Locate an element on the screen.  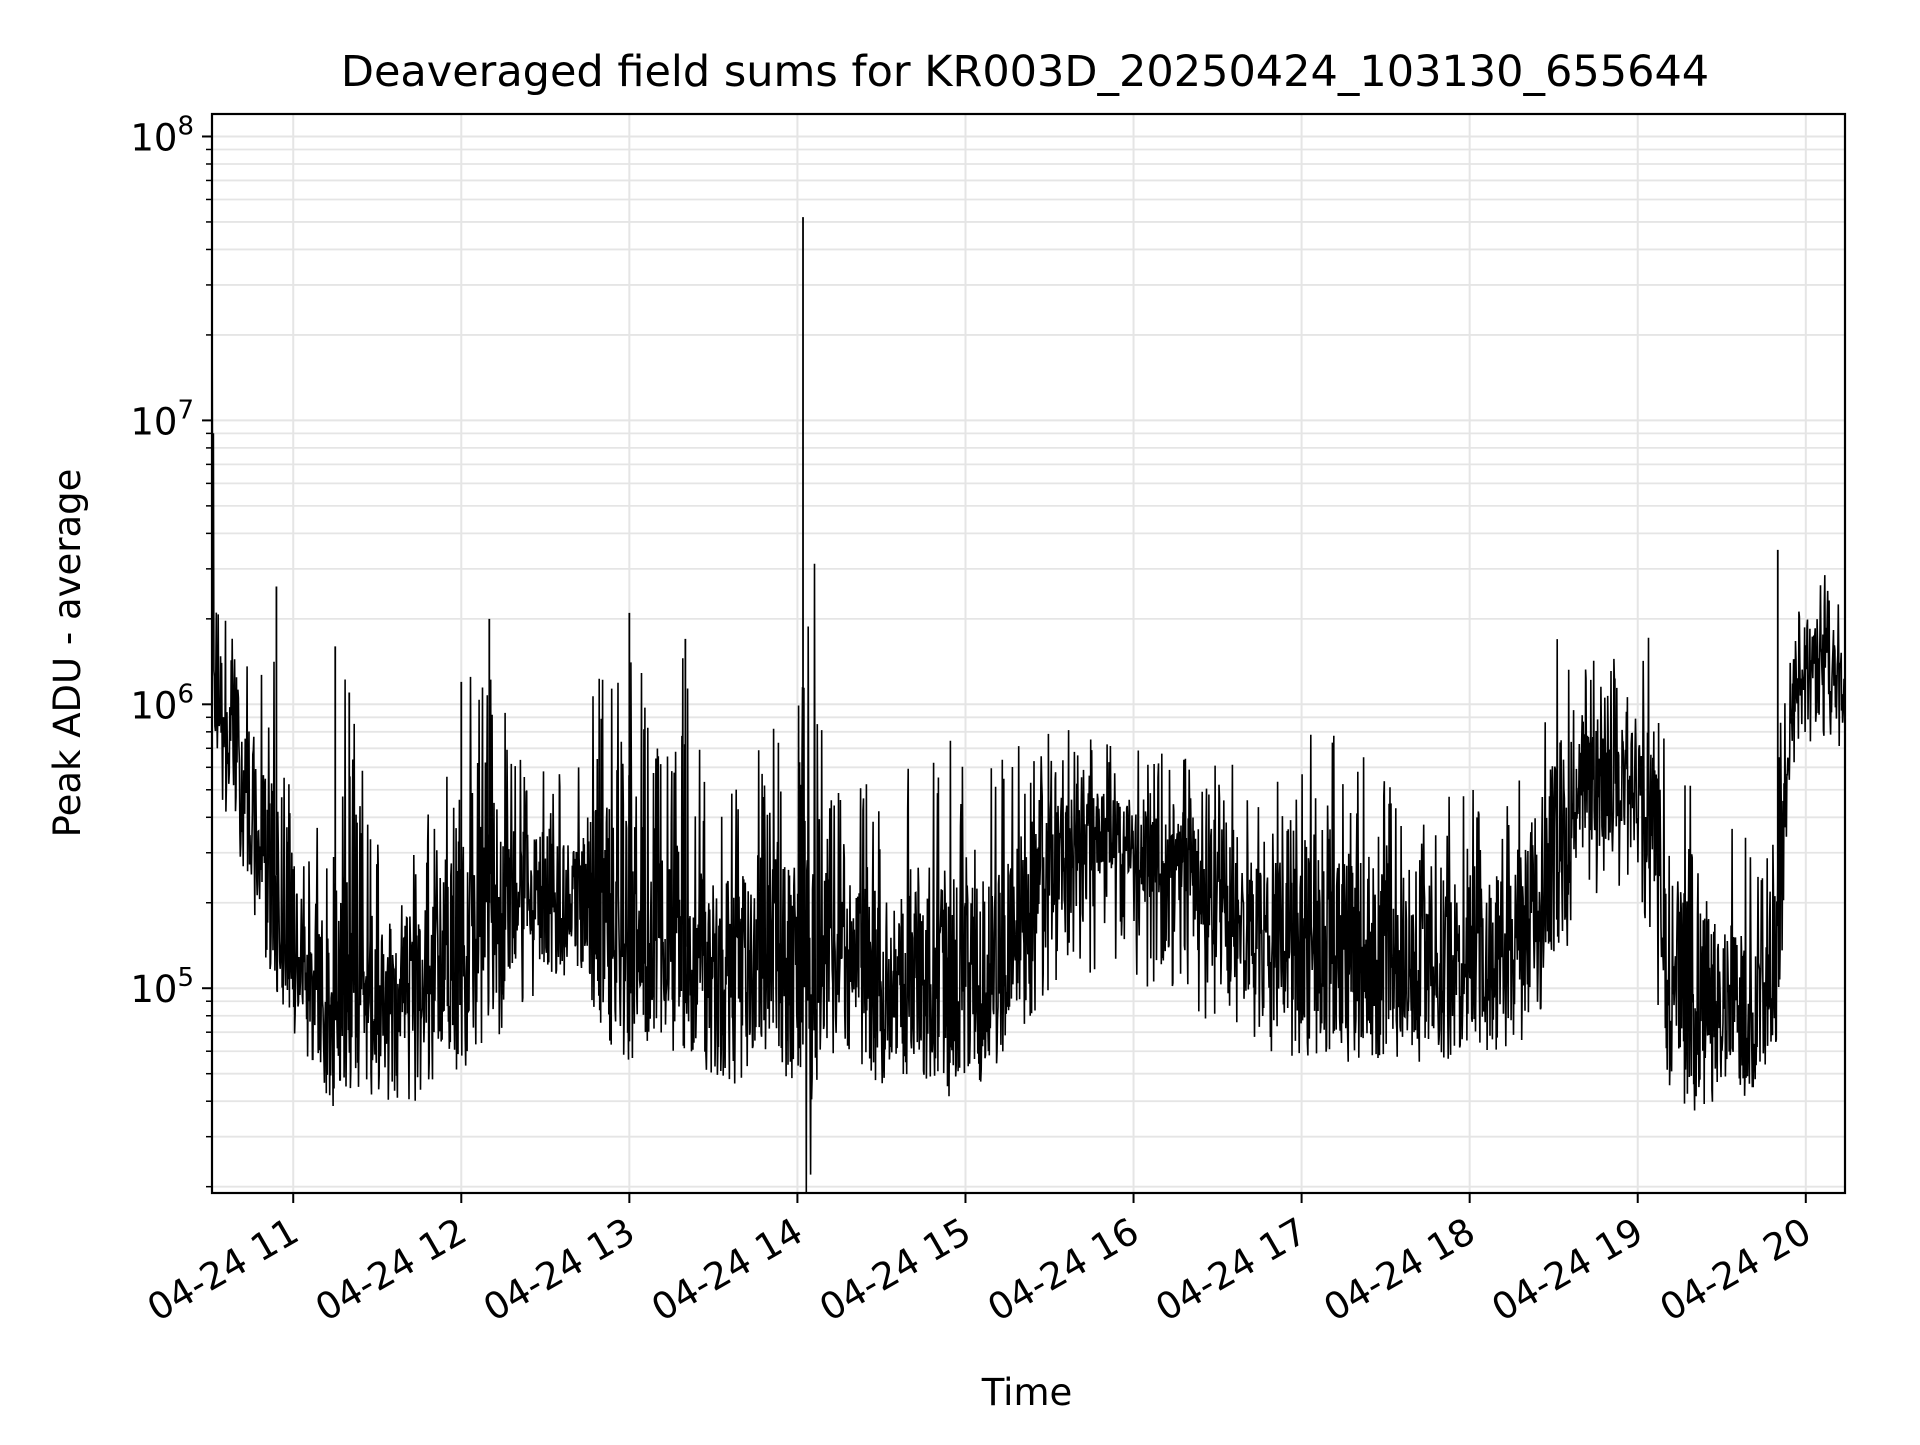
y-tick-label: 105 is located at coordinates (162, 987).